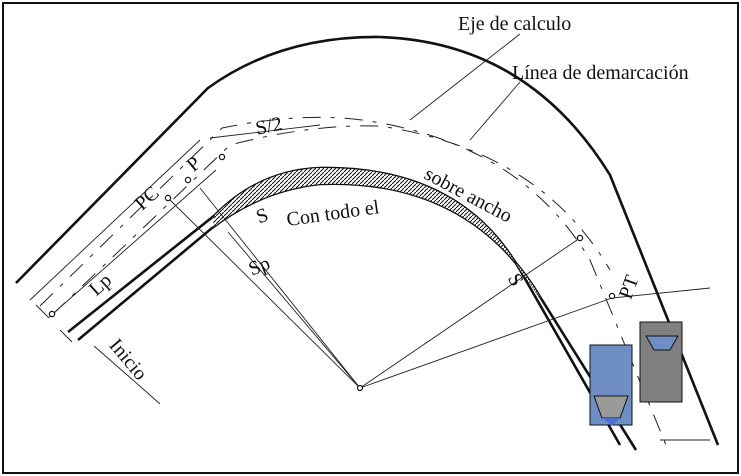  What do you see at coordinates (147, 198) in the screenshot?
I see `pc-label: PC` at bounding box center [147, 198].